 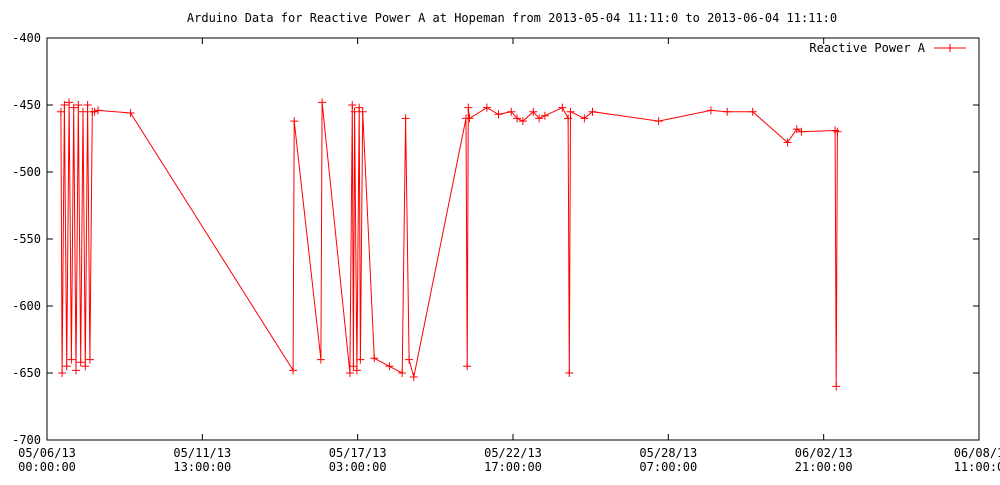 I want to click on x-tick-label-date: 06/08/1, so click(x=977, y=453).